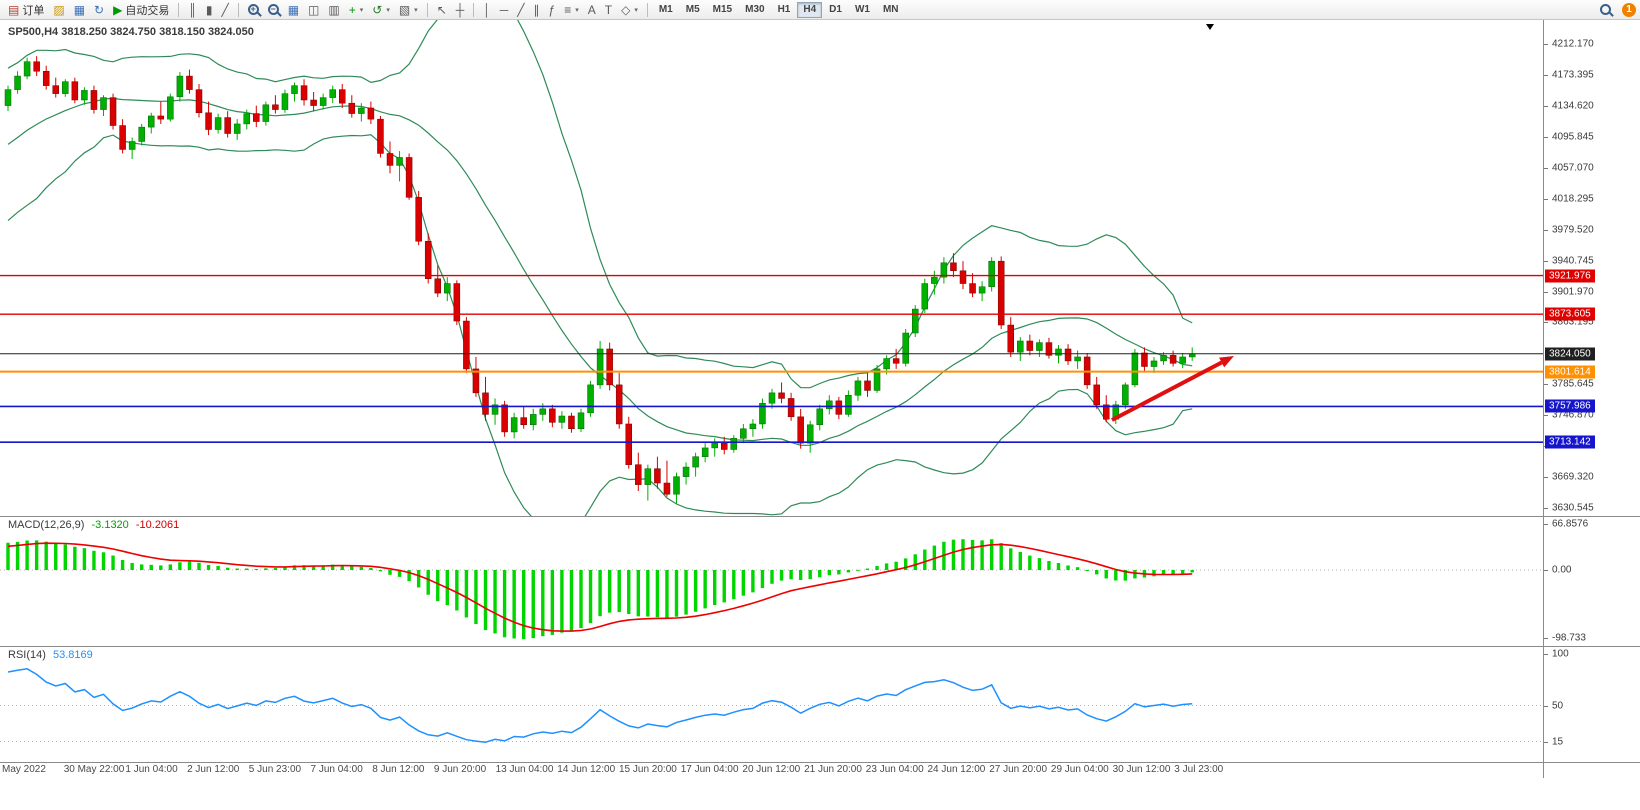  What do you see at coordinates (58, 10) in the screenshot?
I see `chart-shift-icon: ▨` at bounding box center [58, 10].